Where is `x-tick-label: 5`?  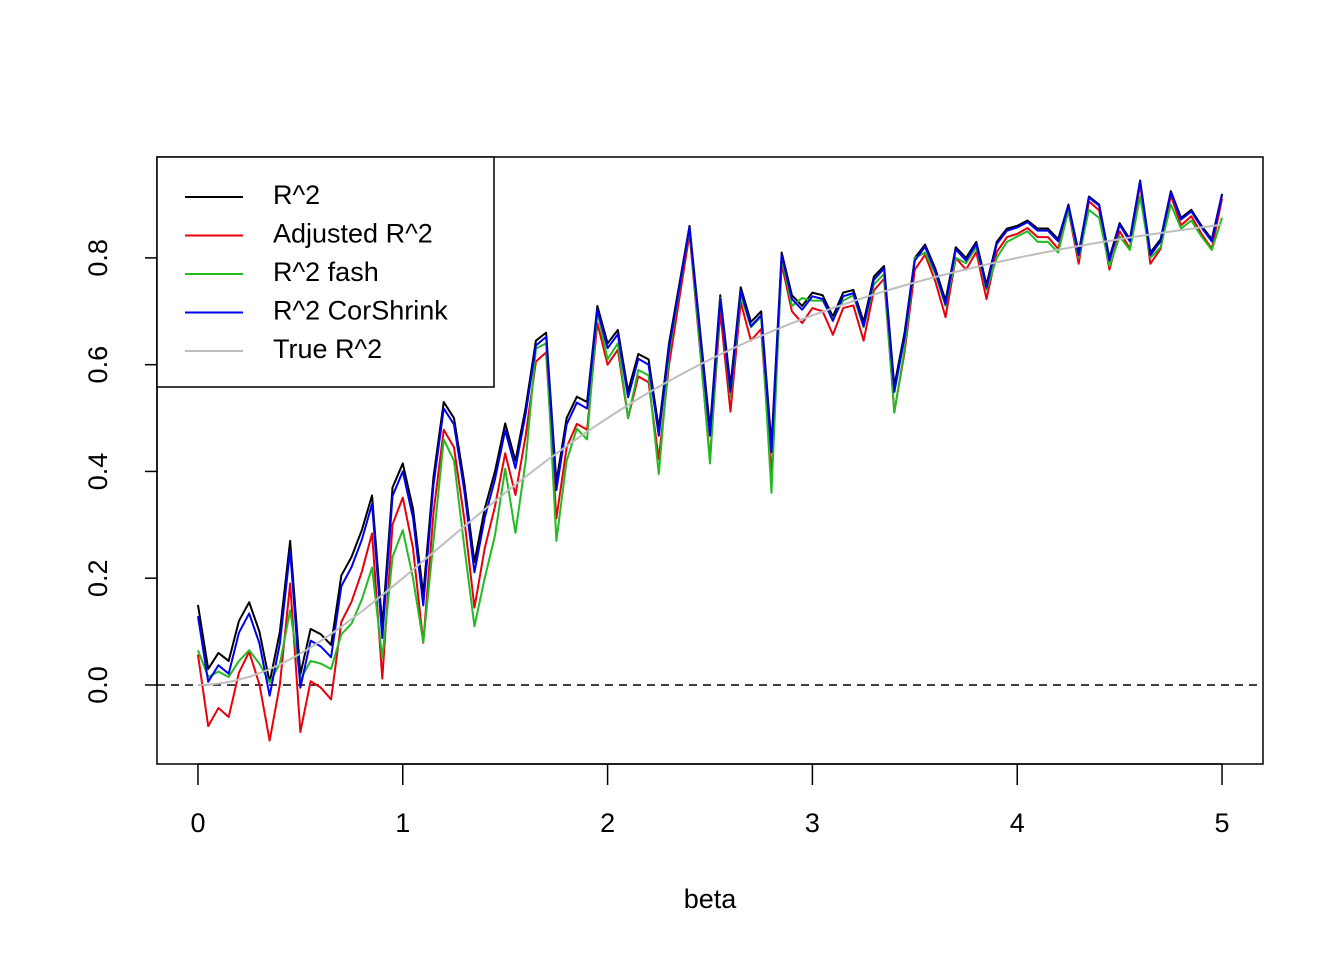
x-tick-label: 5 is located at coordinates (1222, 823).